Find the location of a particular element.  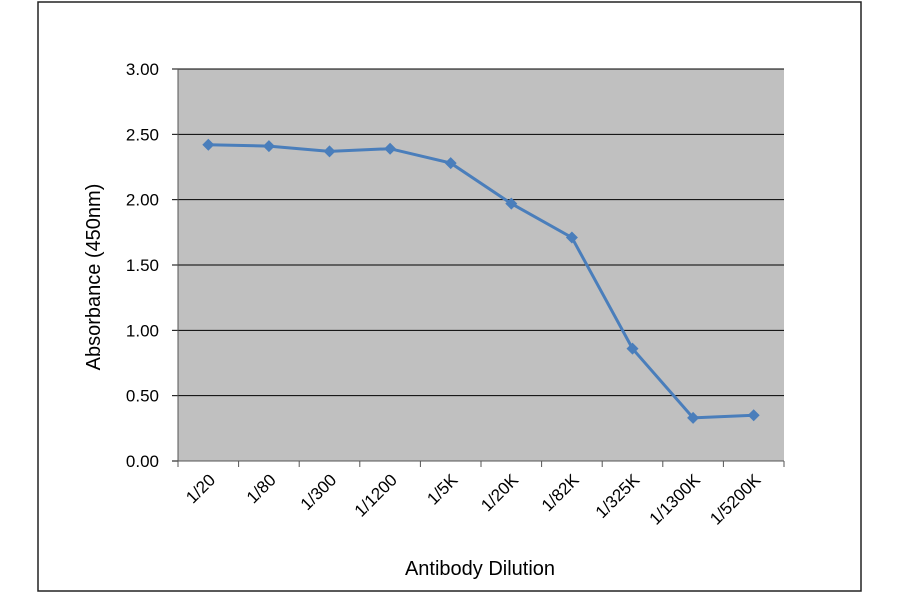

y-tick-label: 3.00 is located at coordinates (142, 69).